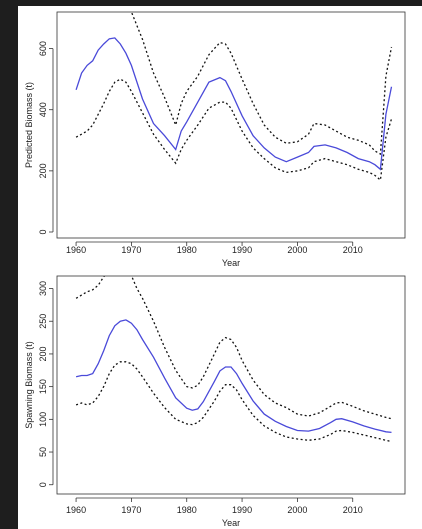 The image size is (422, 529). Describe the element at coordinates (43, 321) in the screenshot. I see `y-tick-label: 250` at that location.